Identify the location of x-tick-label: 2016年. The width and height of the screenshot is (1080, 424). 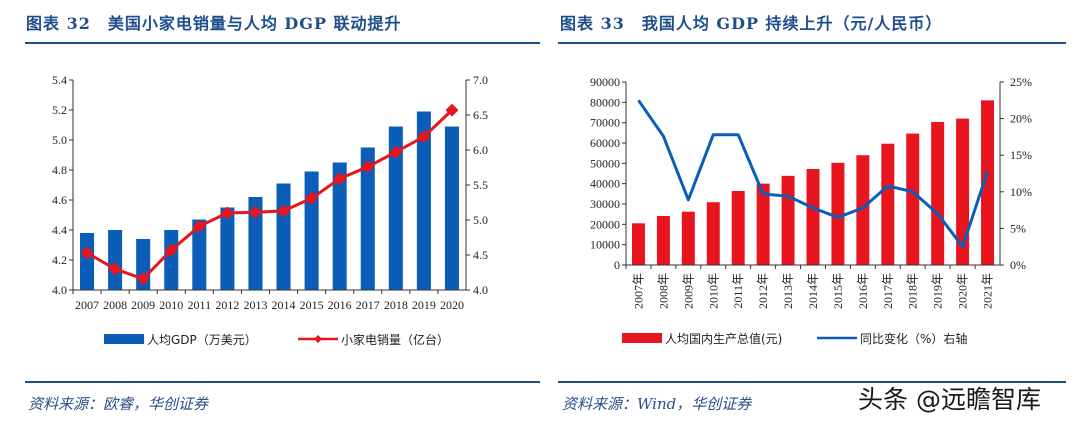
(863, 291).